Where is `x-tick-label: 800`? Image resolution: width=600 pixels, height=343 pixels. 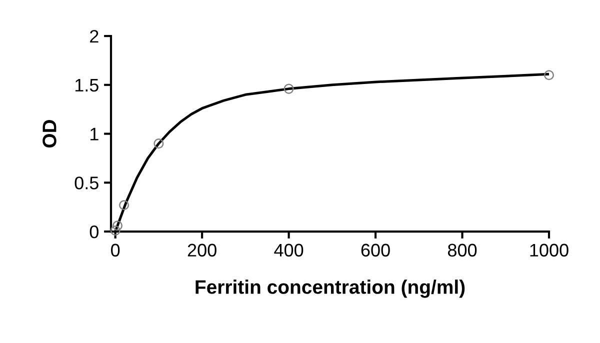
x-tick-label: 800 is located at coordinates (462, 250).